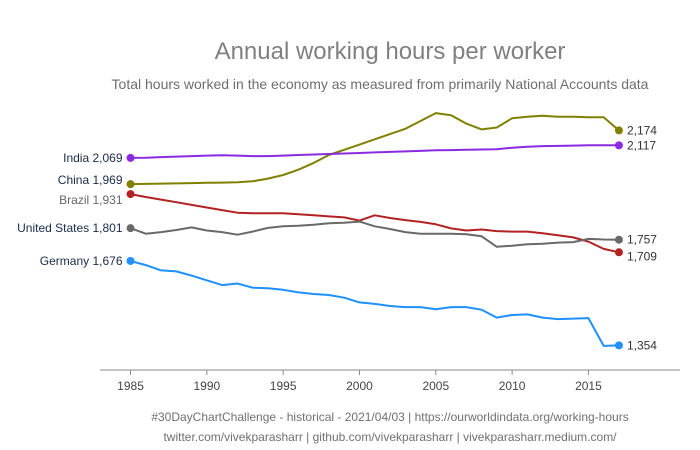 This screenshot has width=700, height=450. What do you see at coordinates (130, 228) in the screenshot?
I see `start-point-united-states` at bounding box center [130, 228].